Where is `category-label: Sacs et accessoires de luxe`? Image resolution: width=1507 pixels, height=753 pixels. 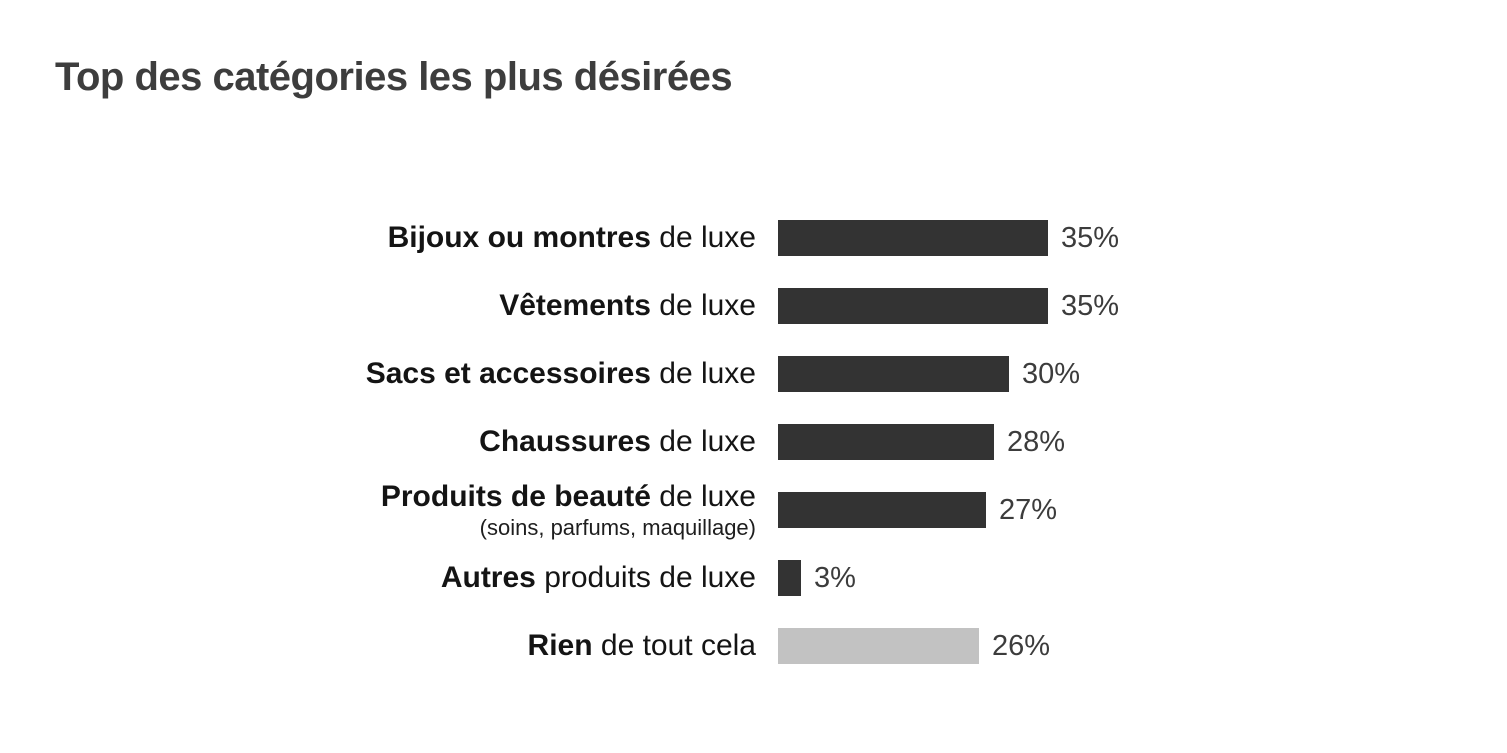
category-label: Sacs et accessoires de luxe is located at coordinates (378, 374).